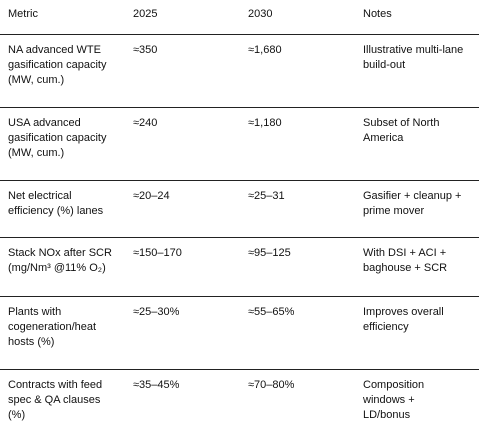 This screenshot has height=435, width=489. Describe the element at coordinates (156, 312) in the screenshot. I see `value-2025-cell: ≈25–30%` at that location.